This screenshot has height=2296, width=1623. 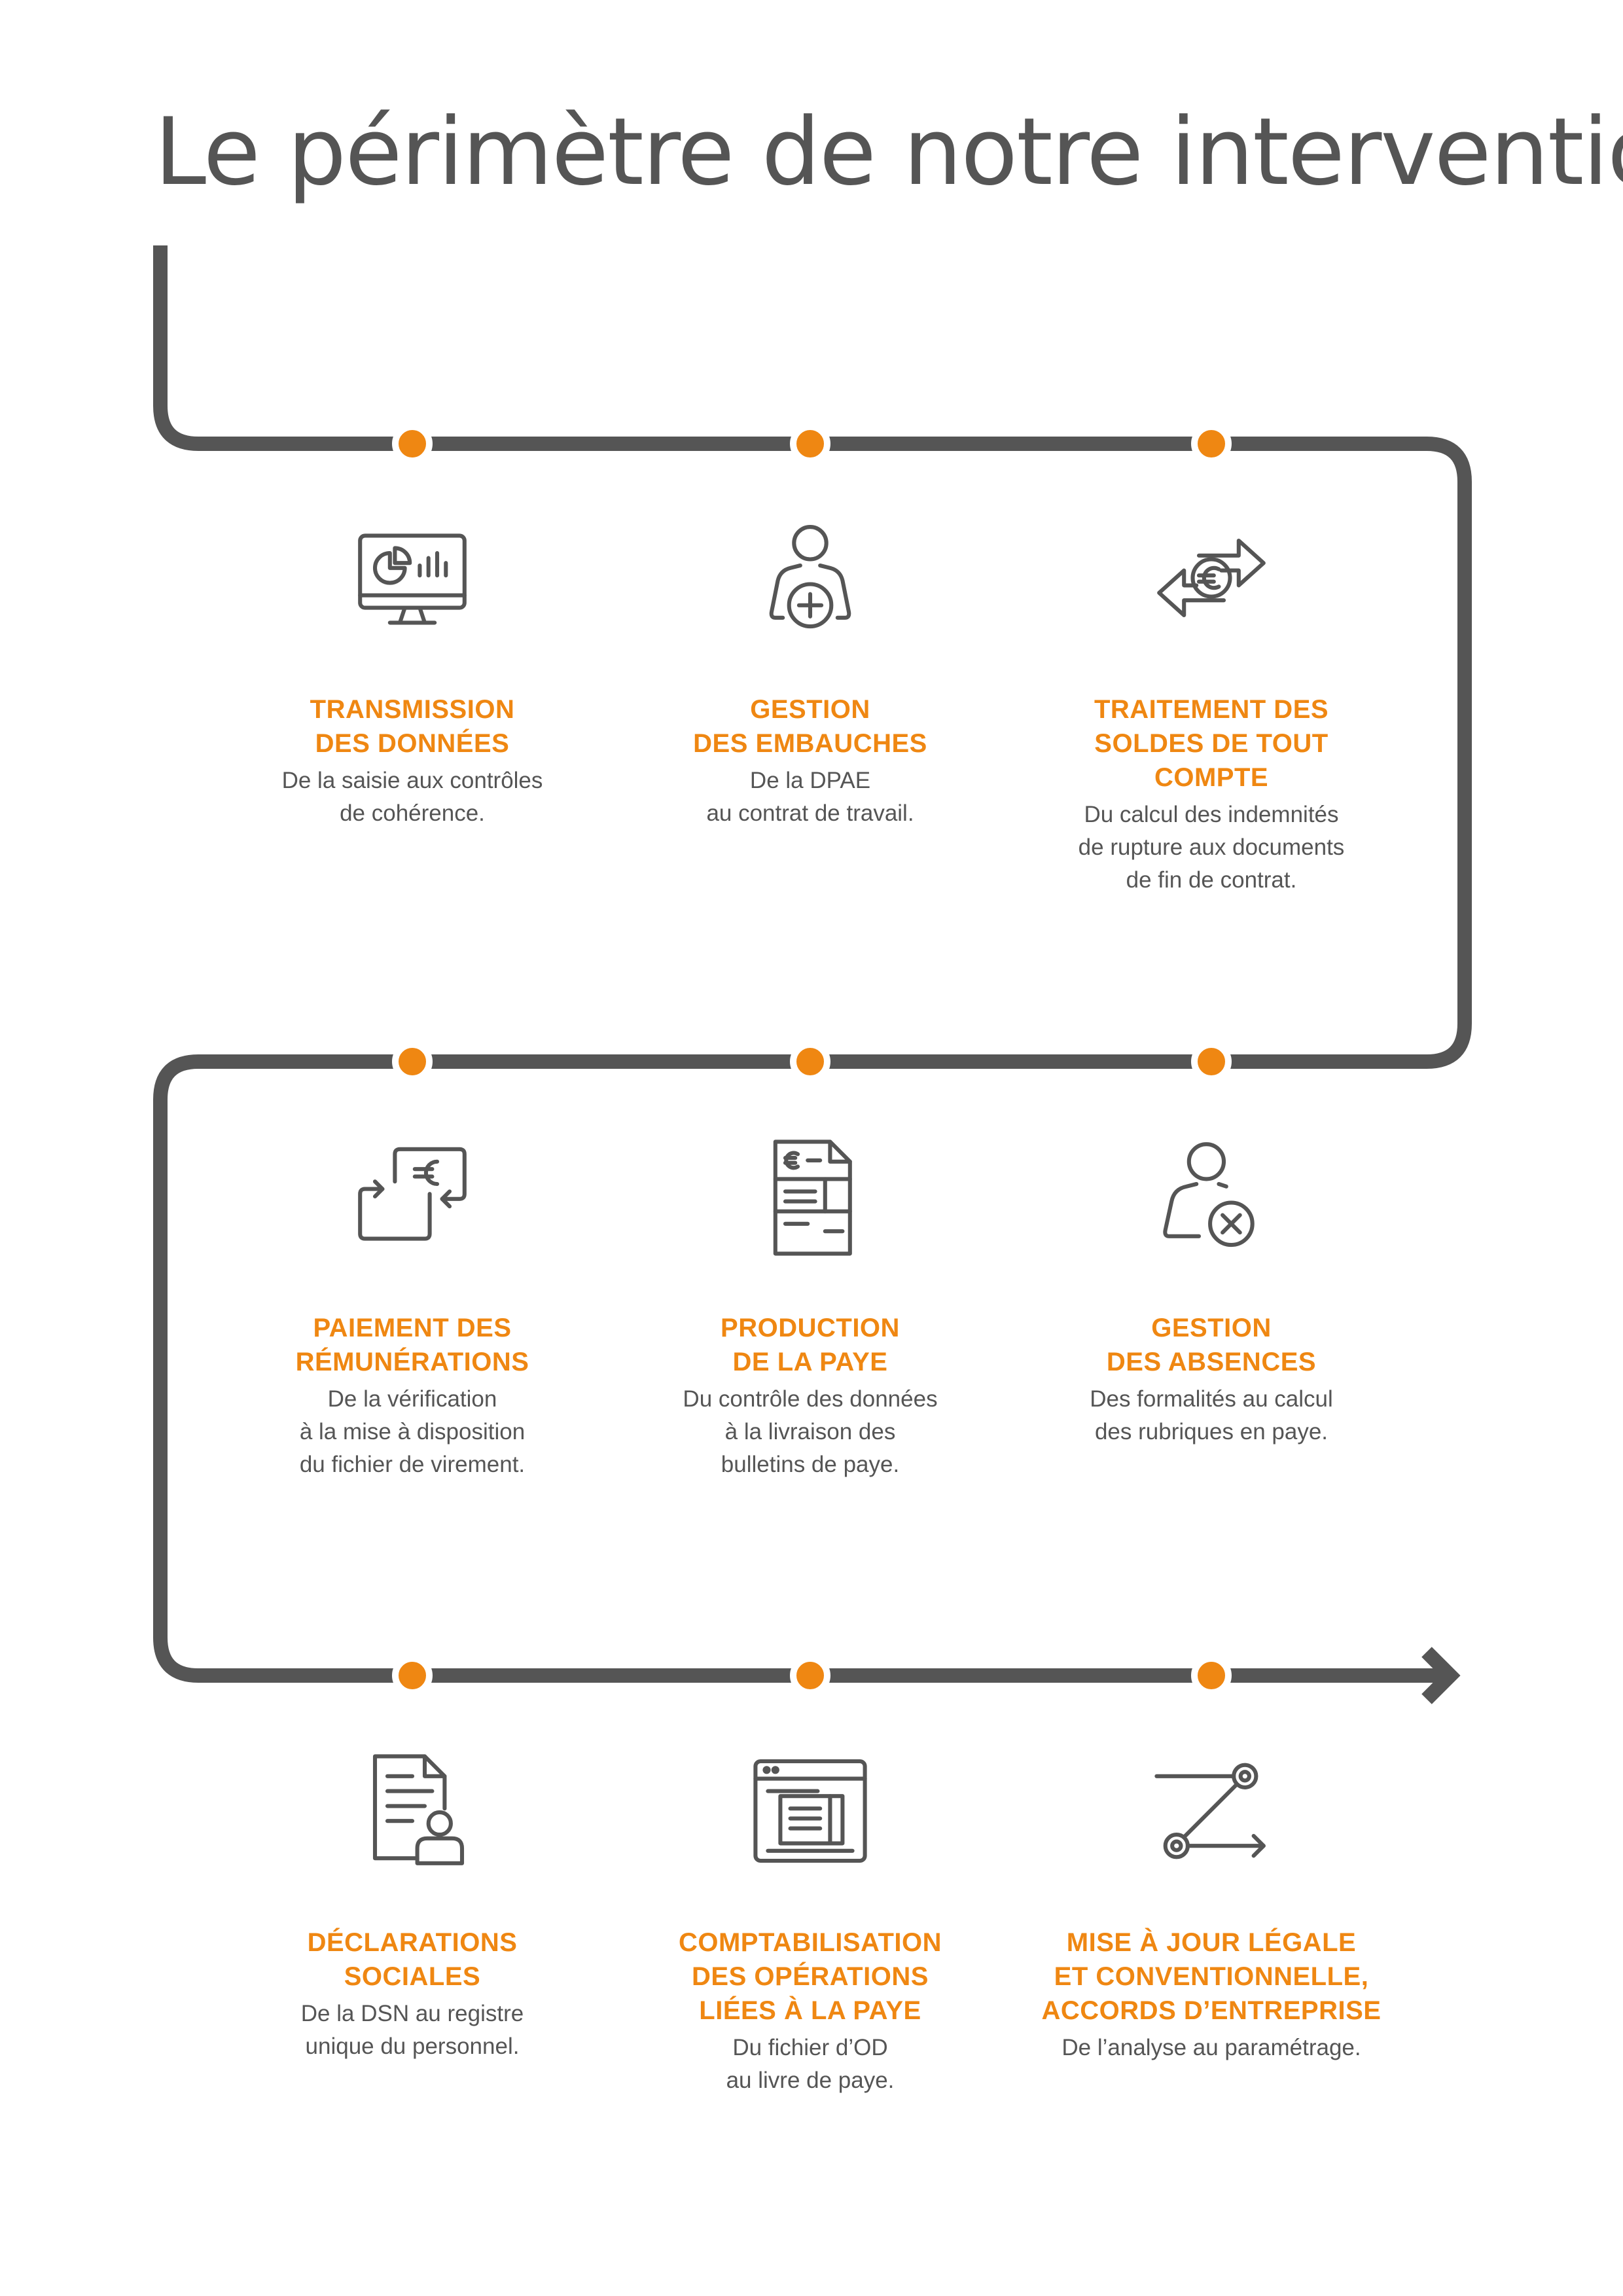 I want to click on document-user-icon, so click(x=418, y=1809).